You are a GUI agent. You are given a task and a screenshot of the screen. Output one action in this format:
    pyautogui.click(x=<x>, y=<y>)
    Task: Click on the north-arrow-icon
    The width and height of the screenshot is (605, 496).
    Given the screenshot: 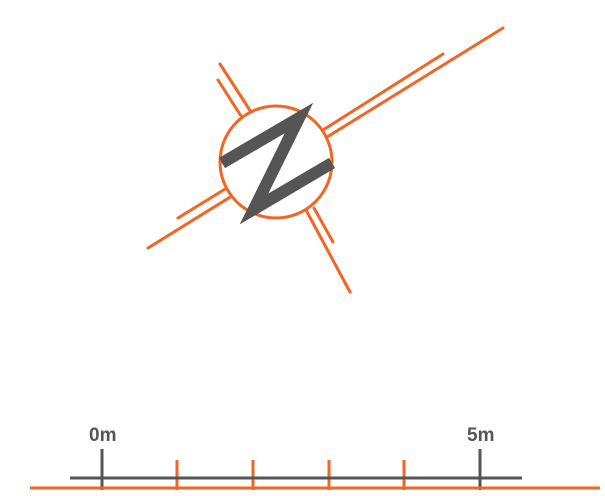 What is the action you would take?
    pyautogui.click(x=277, y=163)
    